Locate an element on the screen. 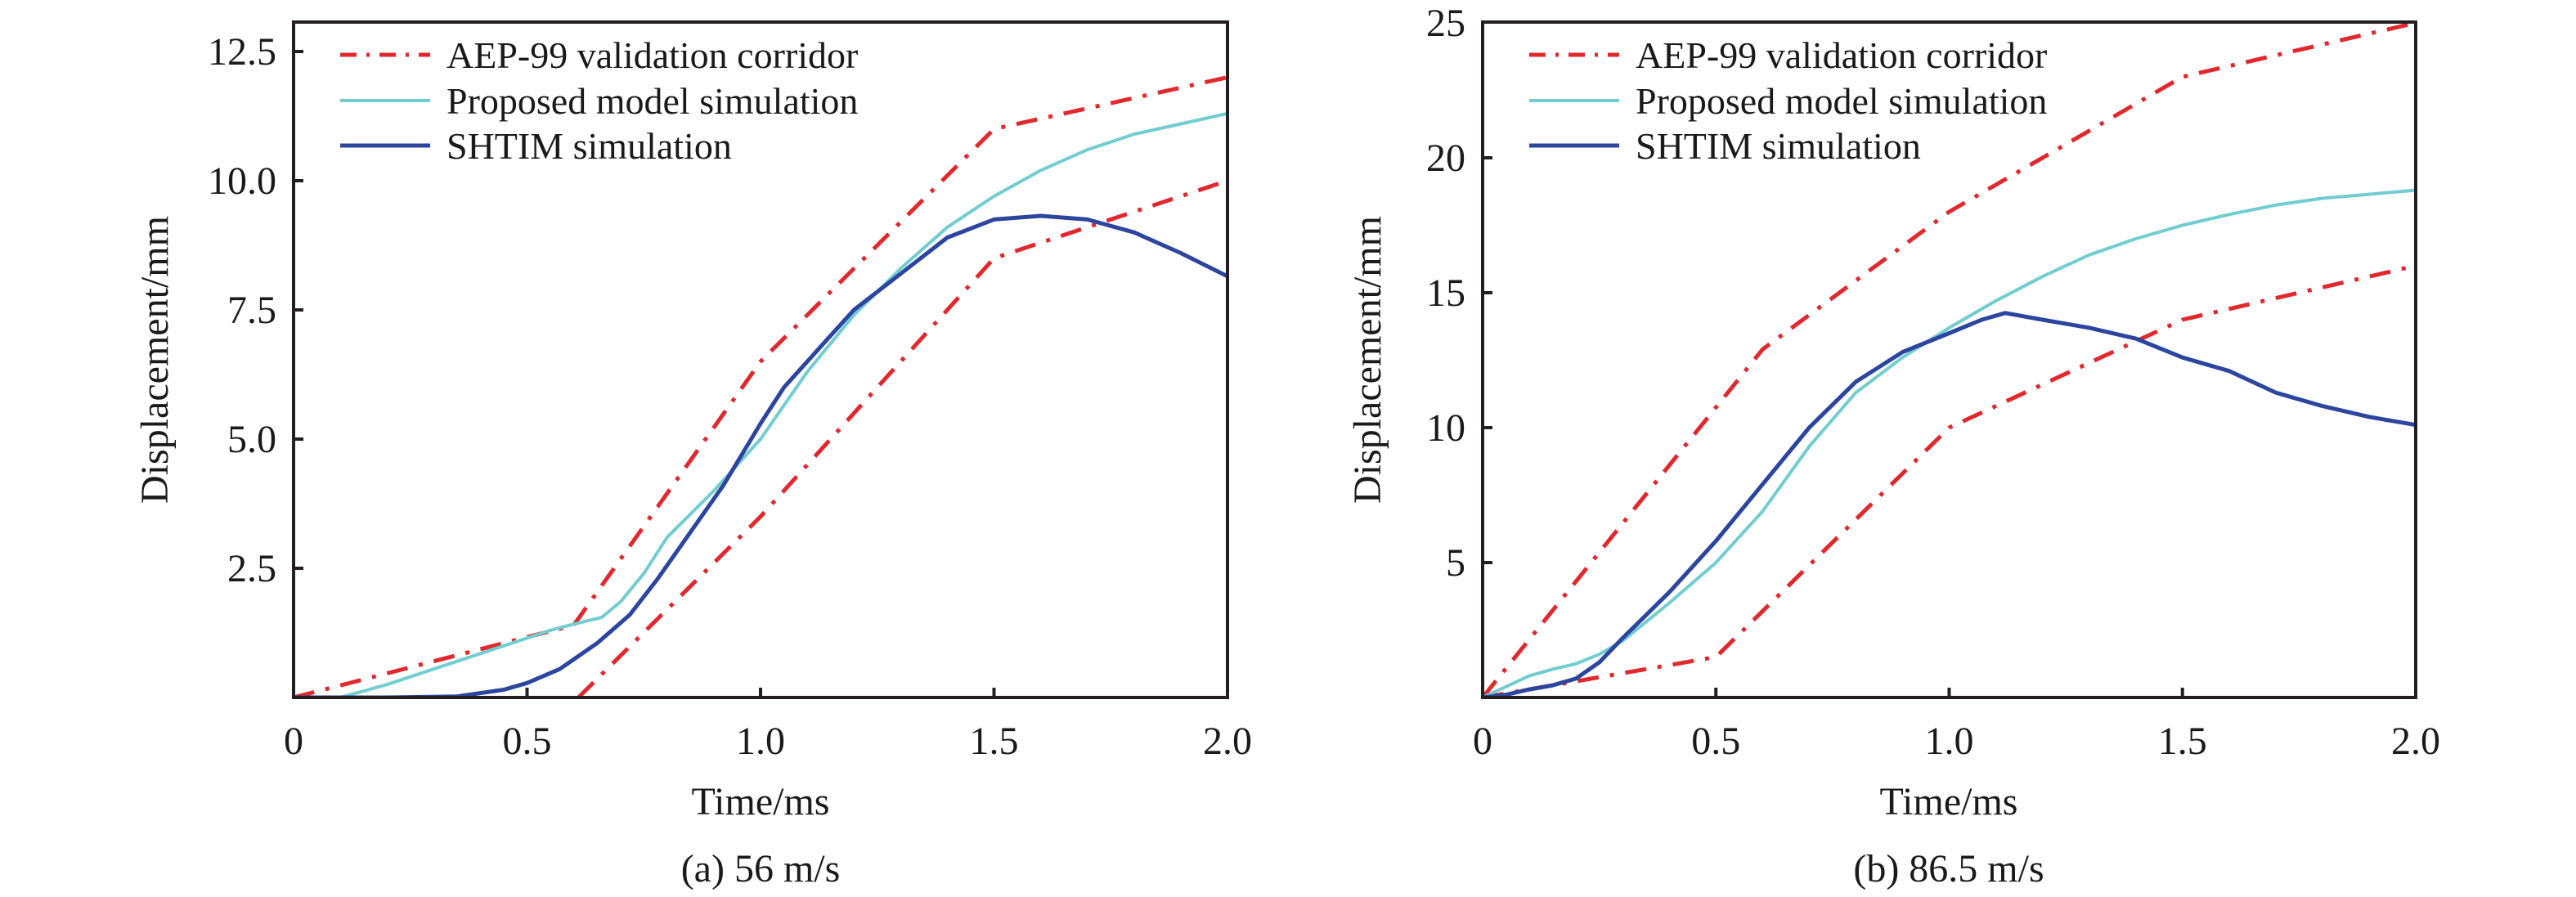 The width and height of the screenshot is (2576, 897). y-tick-label: 5.0 is located at coordinates (251, 439).